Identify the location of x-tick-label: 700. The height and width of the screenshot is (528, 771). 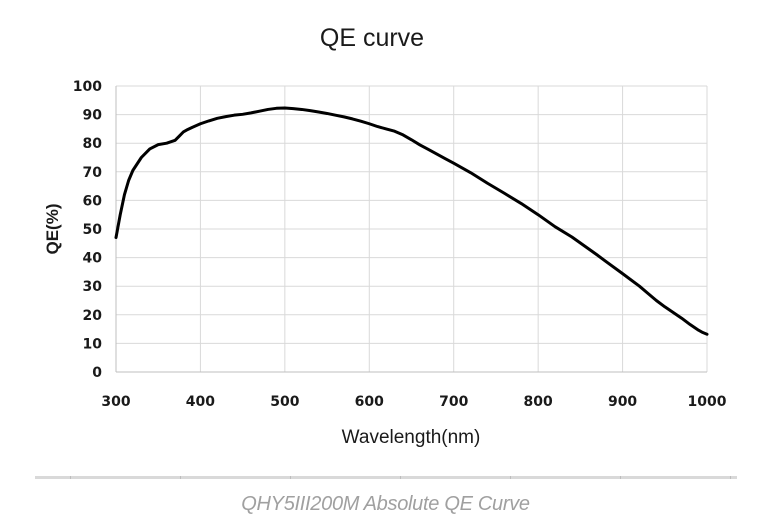
(453, 402).